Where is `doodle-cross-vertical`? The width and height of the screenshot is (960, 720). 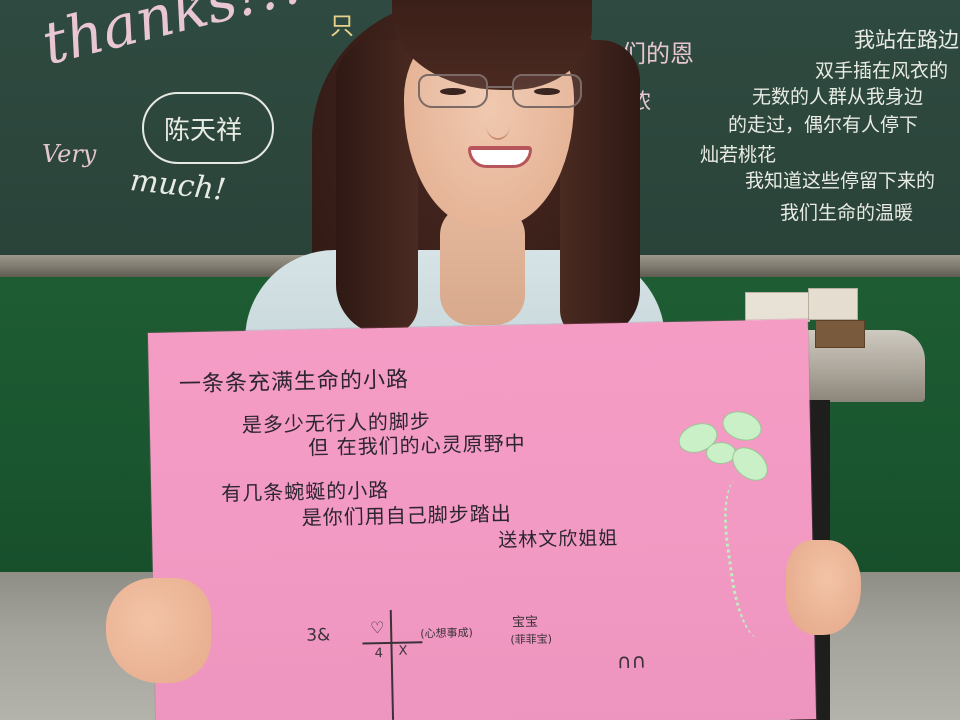
doodle-cross-vertical is located at coordinates (392, 664).